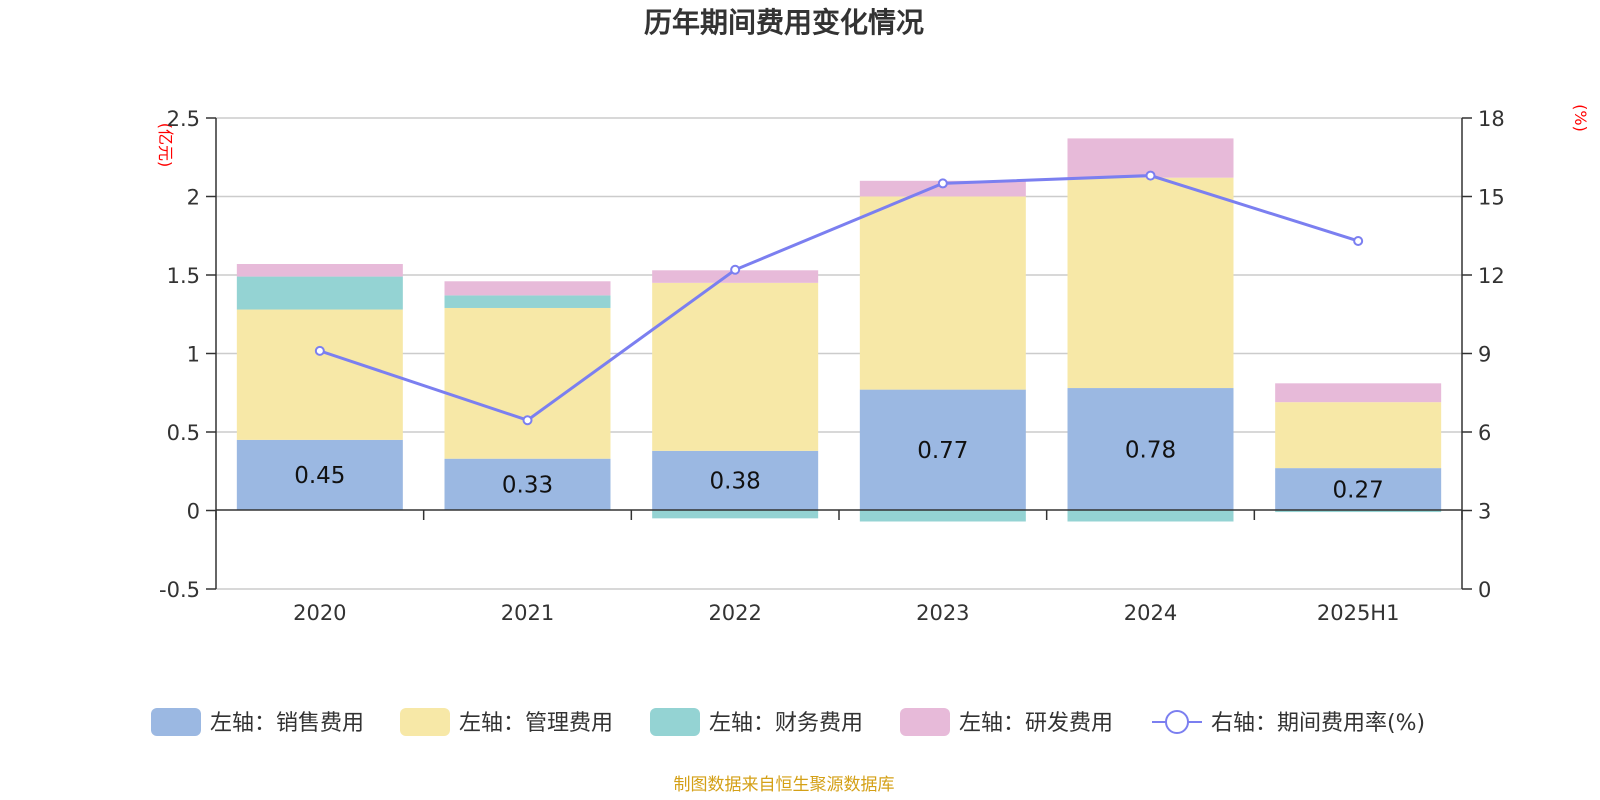 Image resolution: width=1600 pixels, height=800 pixels. What do you see at coordinates (193, 355) in the screenshot?
I see `left-tick-label: 1` at bounding box center [193, 355].